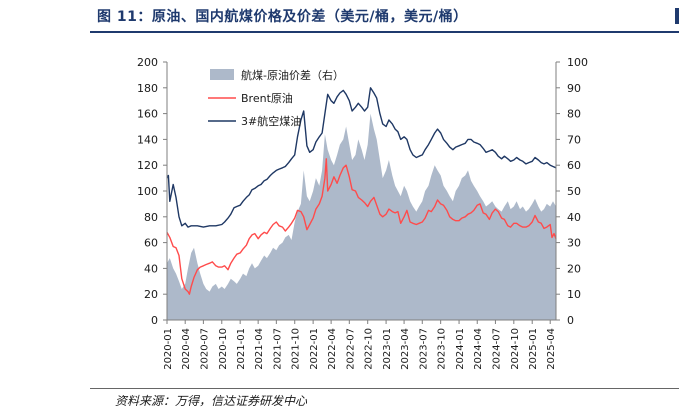 The width and height of the screenshot is (679, 420). I want to click on x-tick-label: 2024-01, so click(460, 349).